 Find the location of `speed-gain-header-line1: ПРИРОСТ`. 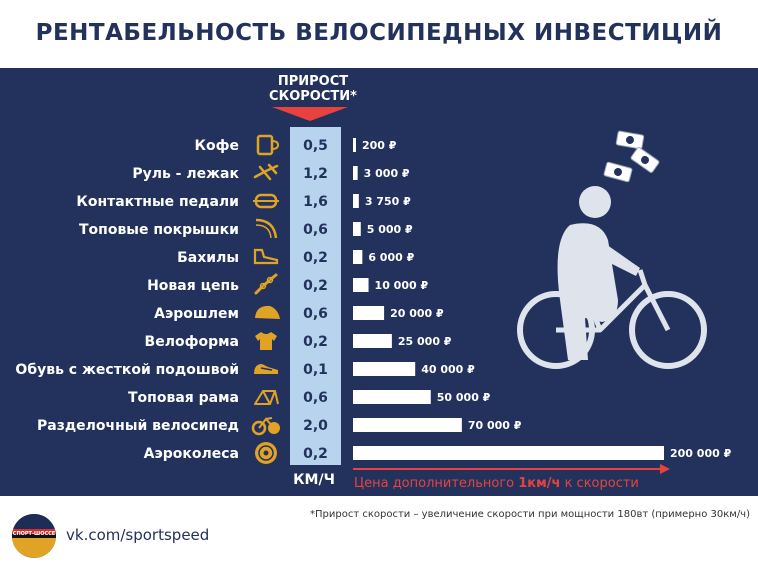

speed-gain-header-line1: ПРИРОСТ is located at coordinates (313, 81).